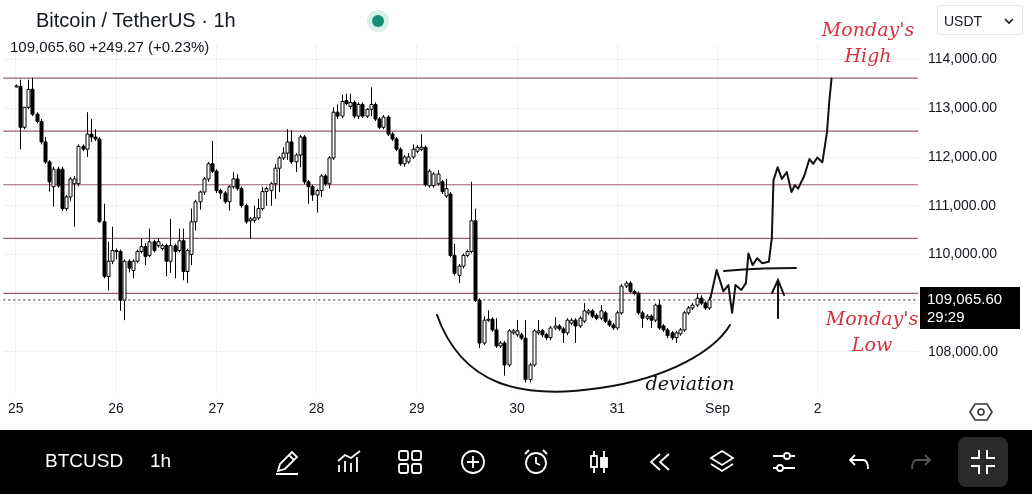  Describe the element at coordinates (965, 299) in the screenshot. I see `ref-line-label: 109,065.60` at that location.